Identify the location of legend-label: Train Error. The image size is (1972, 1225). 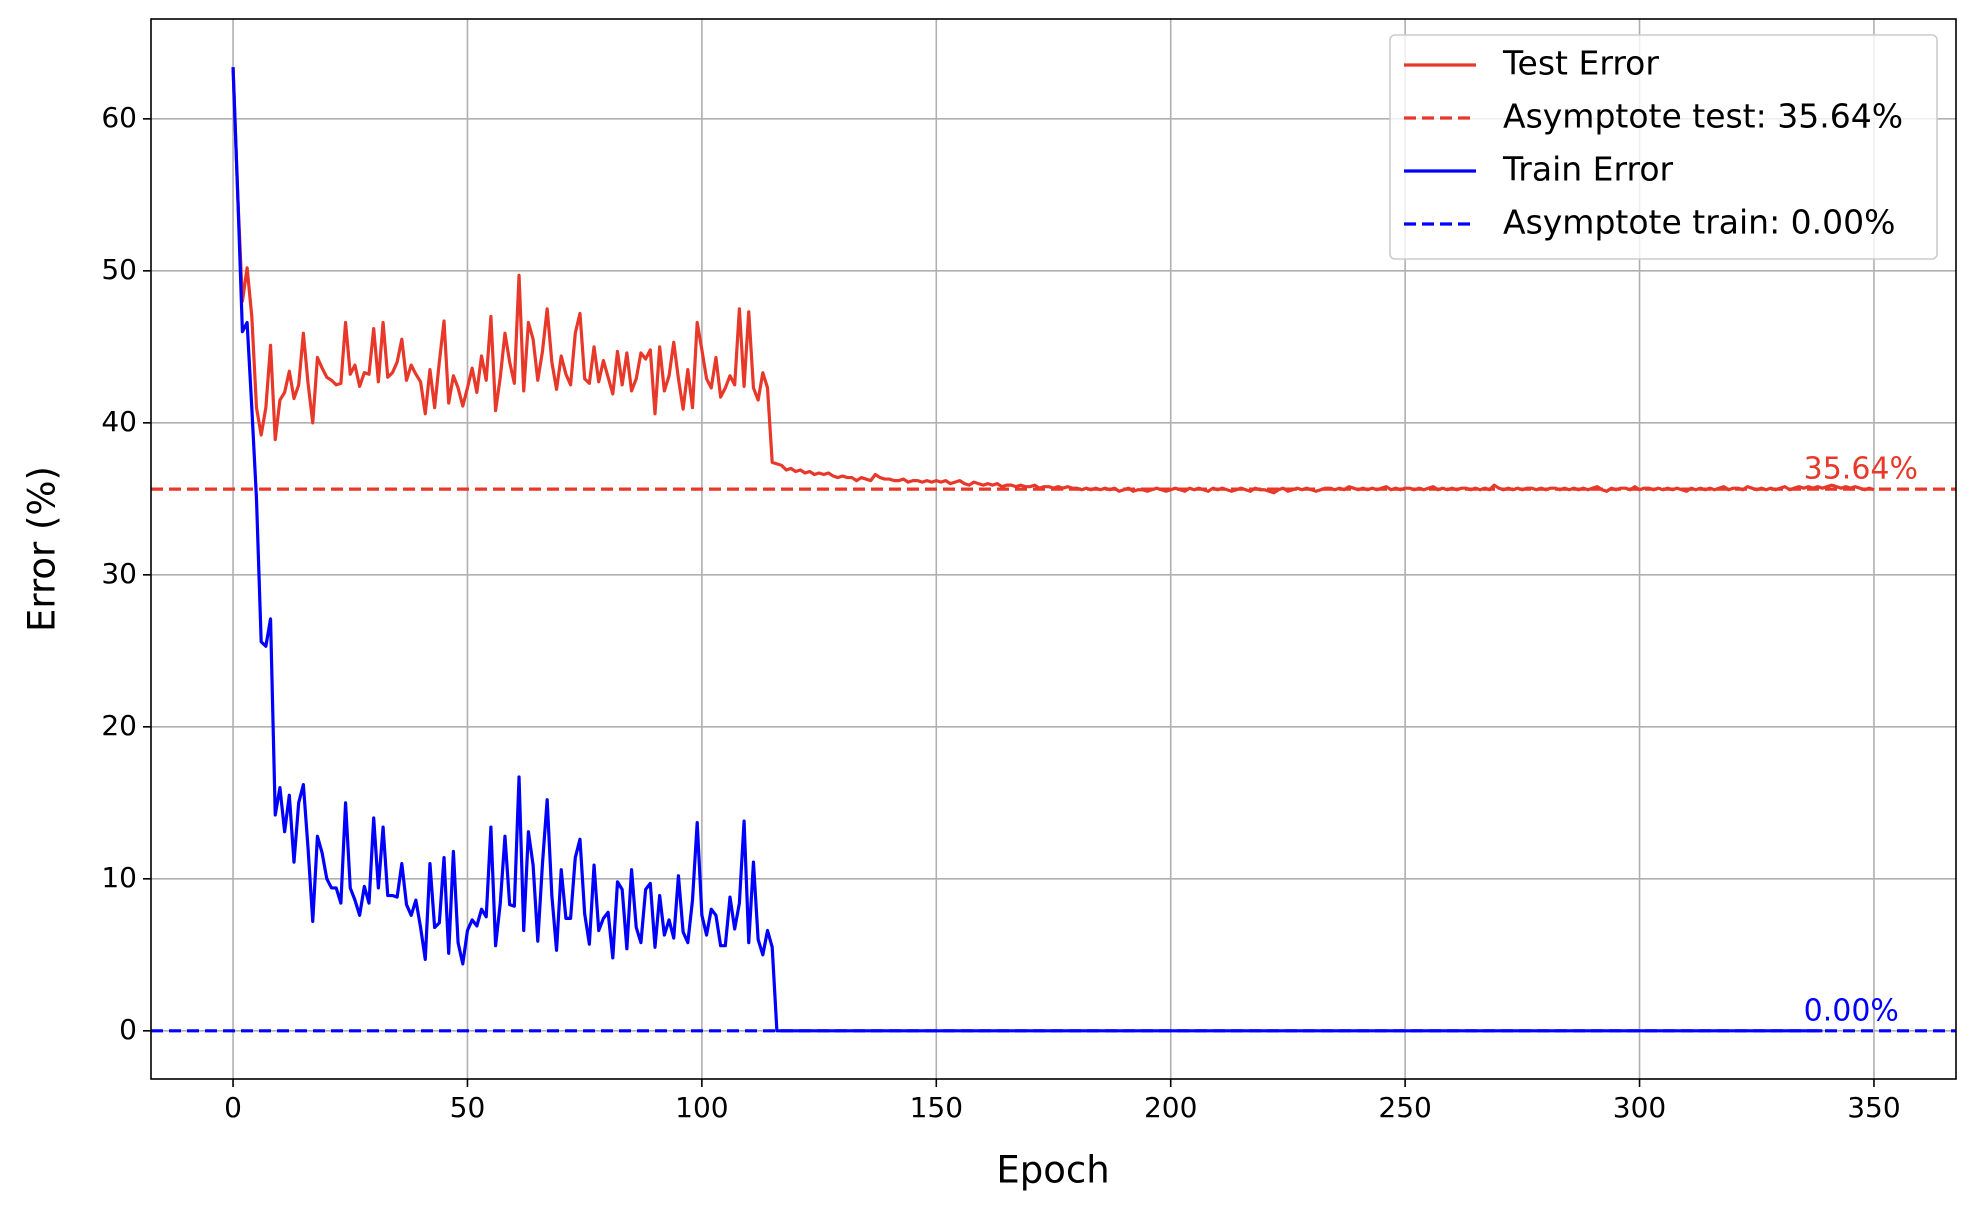
(1588, 169).